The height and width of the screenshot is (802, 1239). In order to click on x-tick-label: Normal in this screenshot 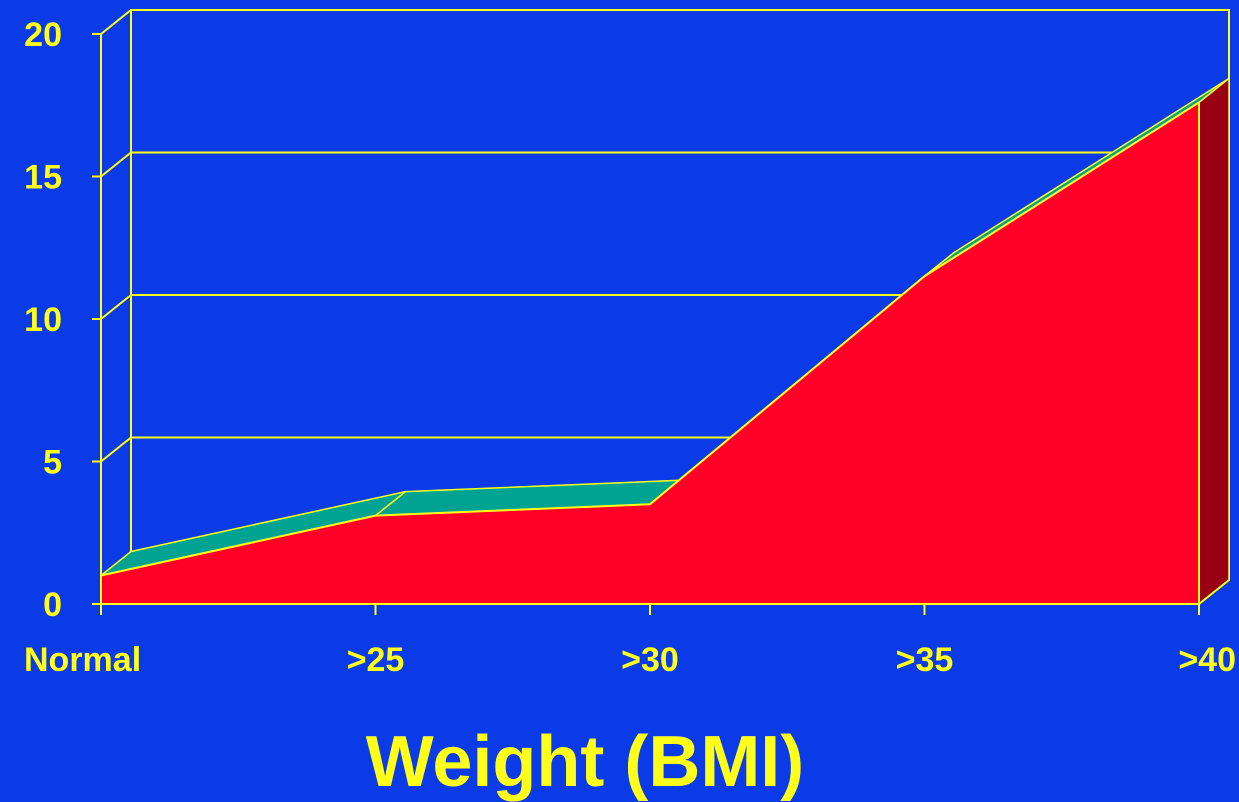, I will do `click(82, 660)`.